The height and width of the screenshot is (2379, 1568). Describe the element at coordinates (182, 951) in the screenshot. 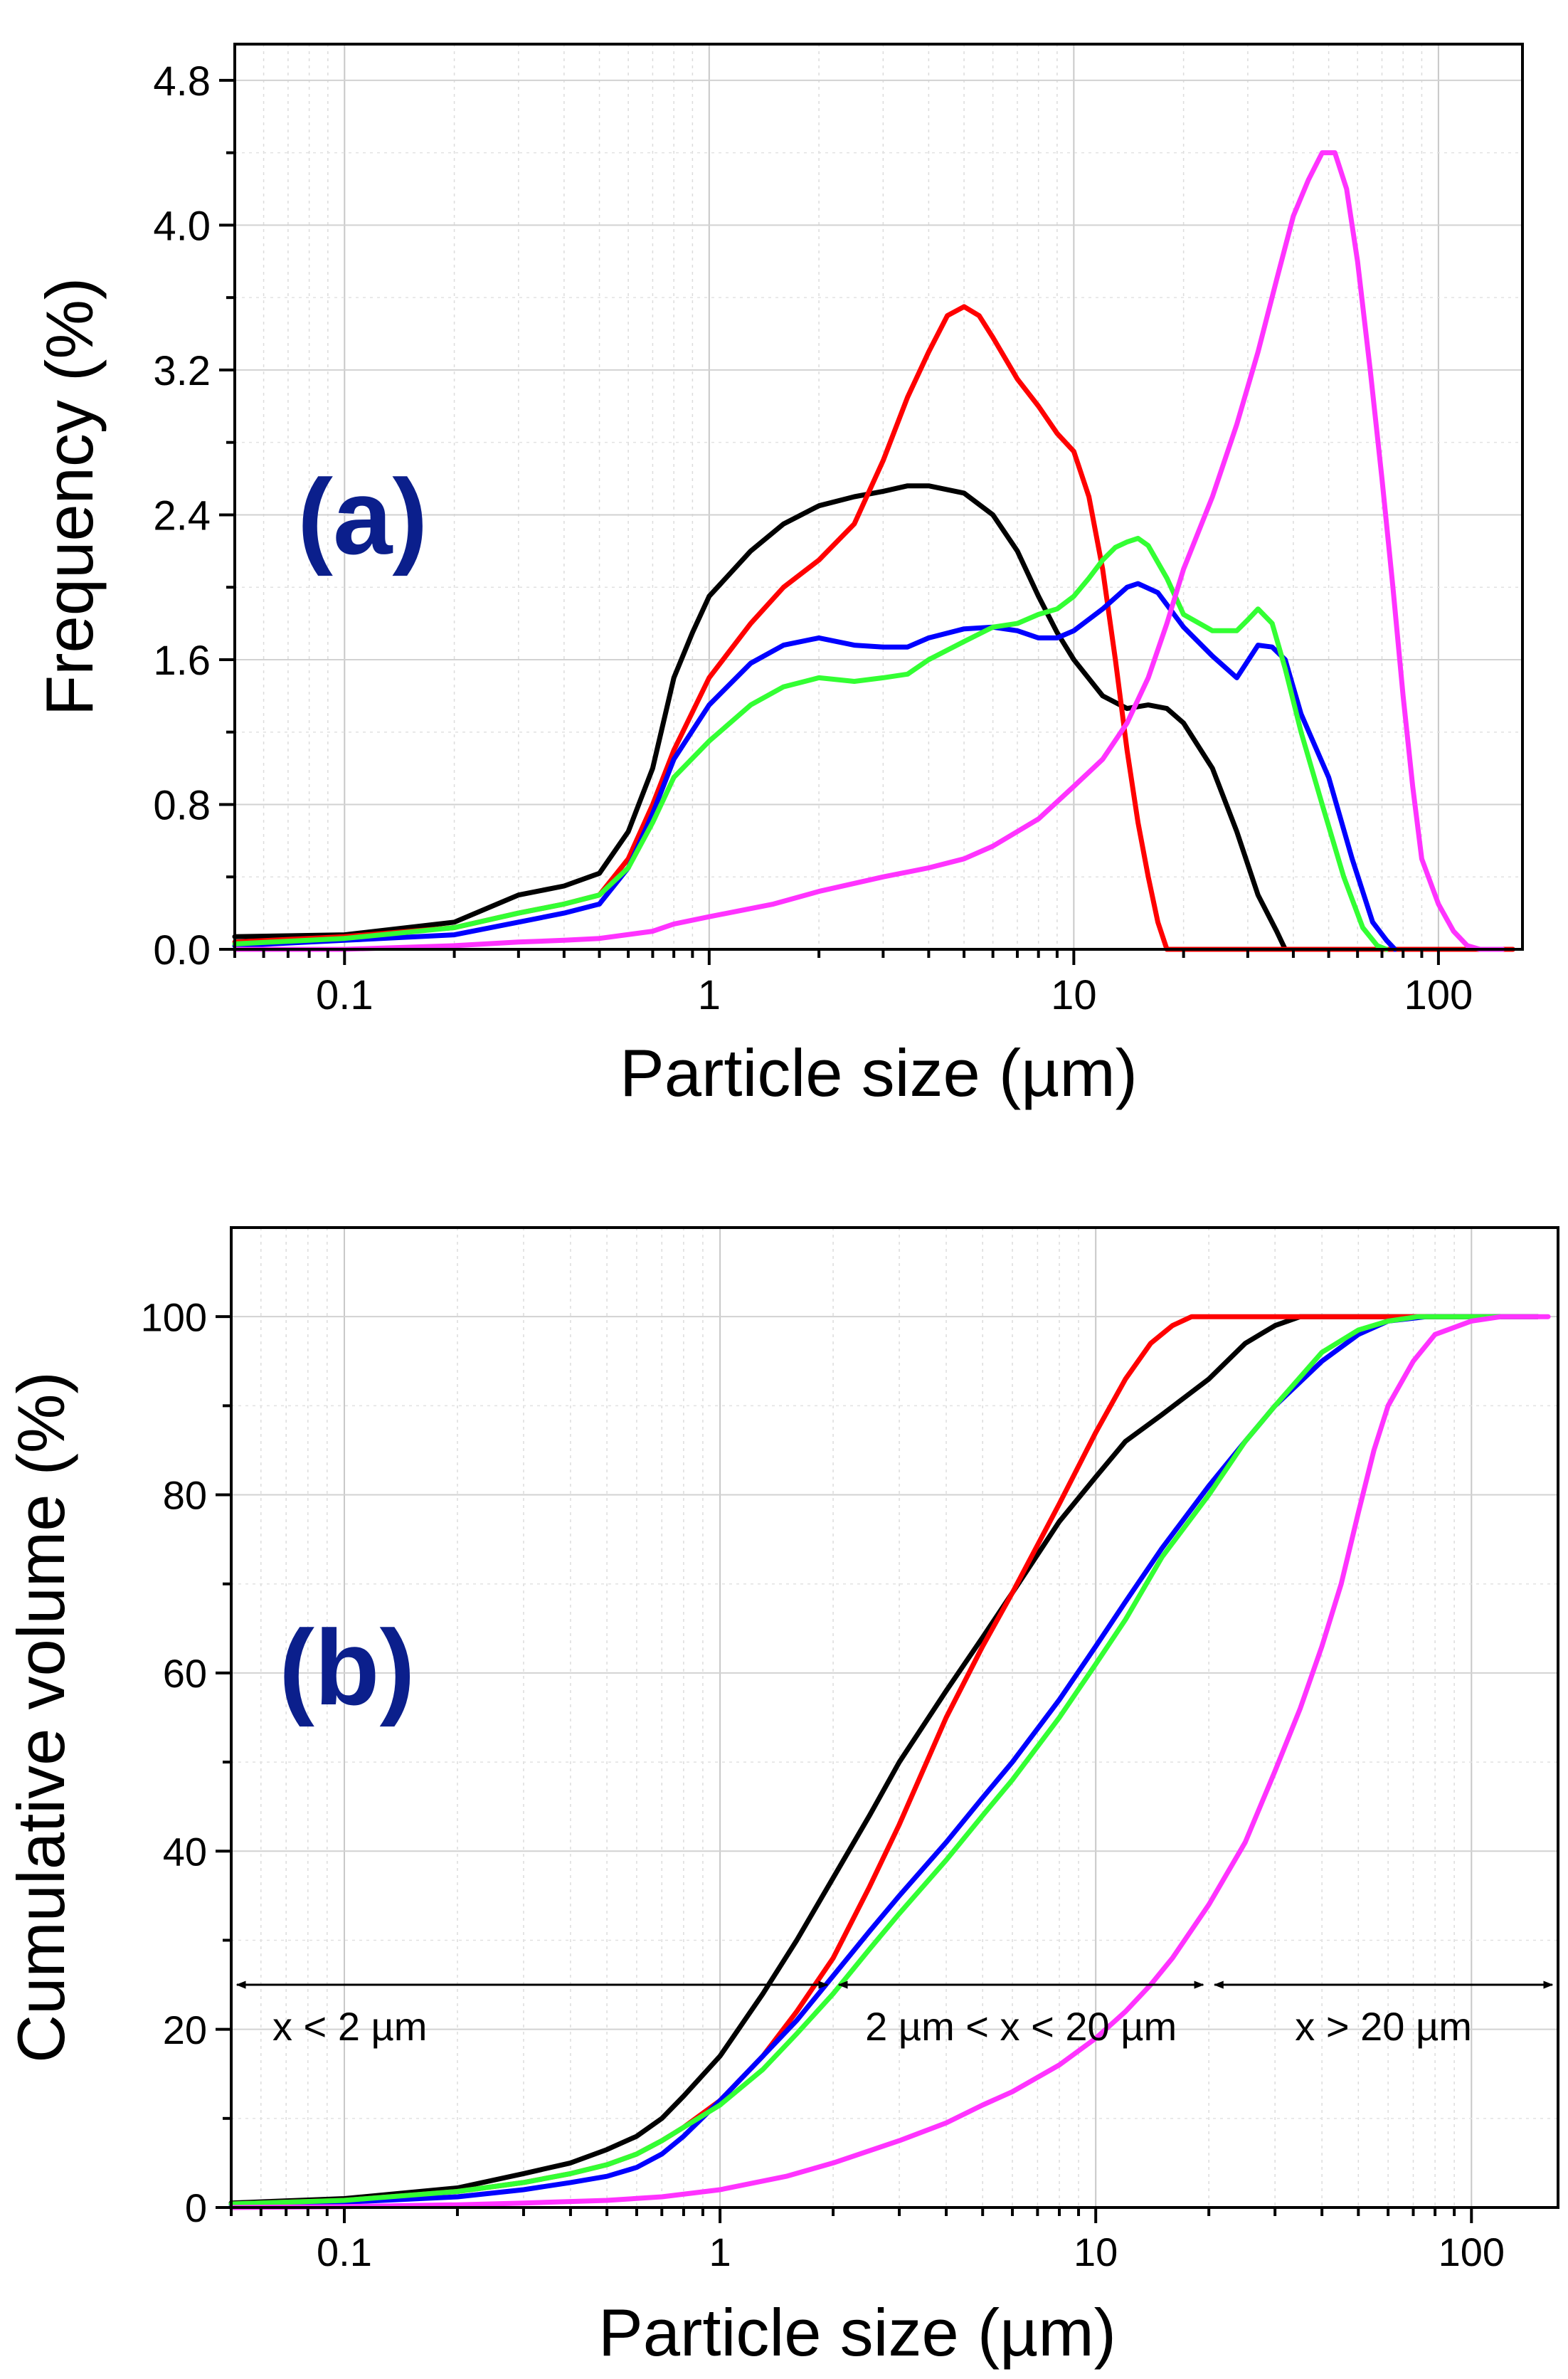

I see `y-tick-label: 0.0` at that location.